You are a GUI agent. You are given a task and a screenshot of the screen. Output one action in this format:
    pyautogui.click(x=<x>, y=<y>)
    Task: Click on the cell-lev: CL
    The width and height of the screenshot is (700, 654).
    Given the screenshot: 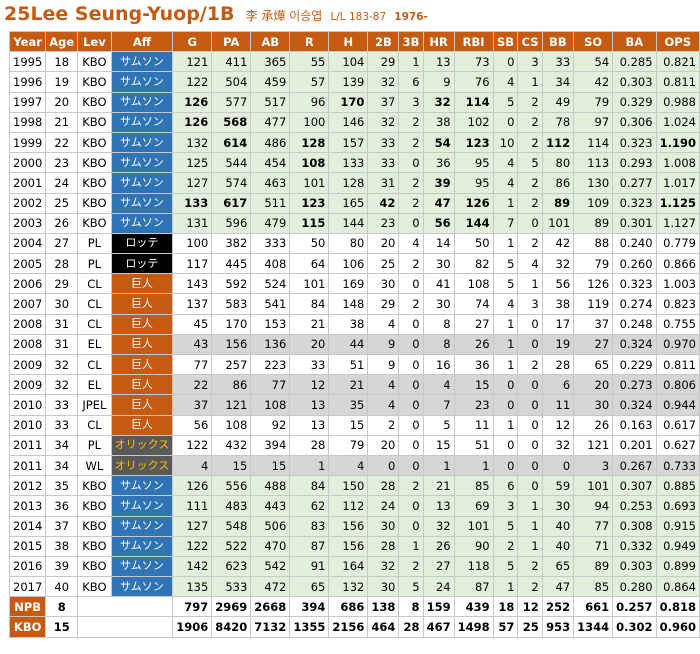 What is the action you would take?
    pyautogui.click(x=94, y=324)
    